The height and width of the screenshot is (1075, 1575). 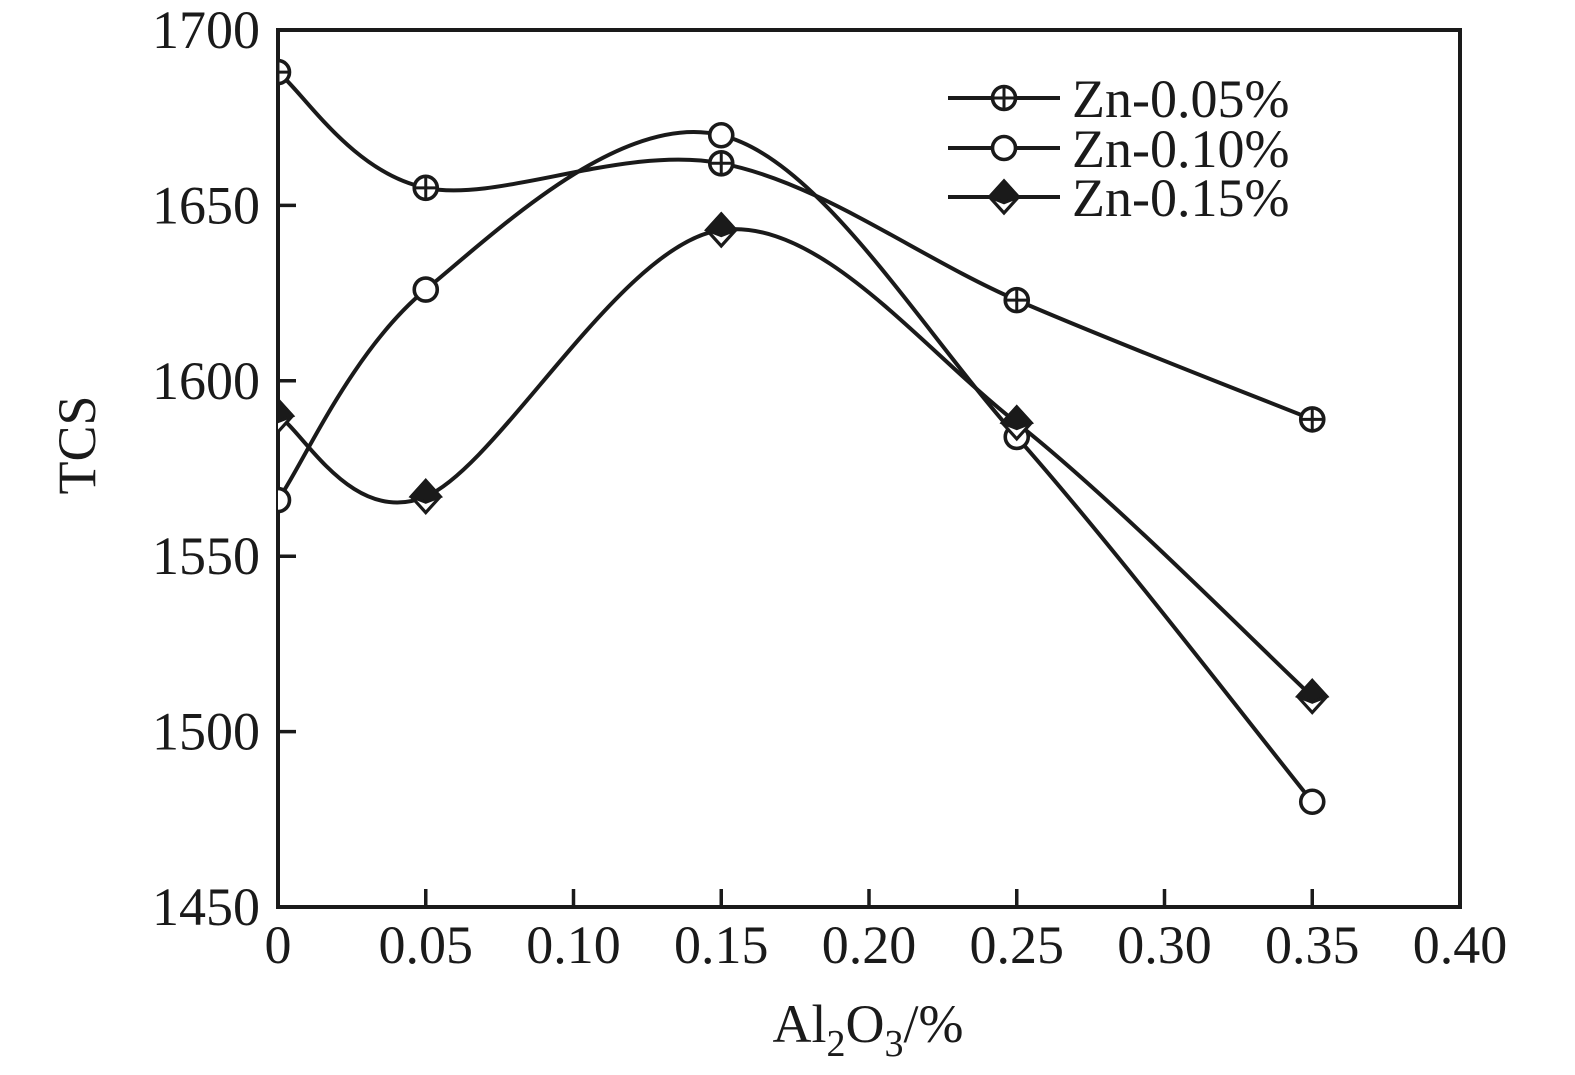 I want to click on y-tick-label: 1600, so click(x=206, y=381).